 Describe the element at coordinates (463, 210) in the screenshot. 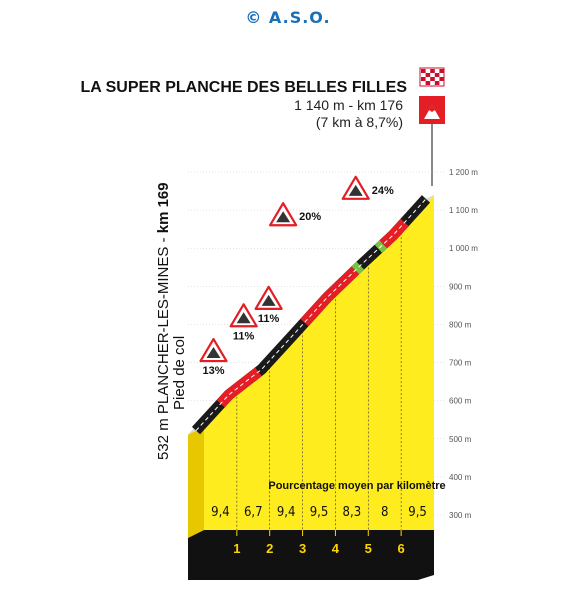

I see `y-tick-label: 1 100 m` at that location.